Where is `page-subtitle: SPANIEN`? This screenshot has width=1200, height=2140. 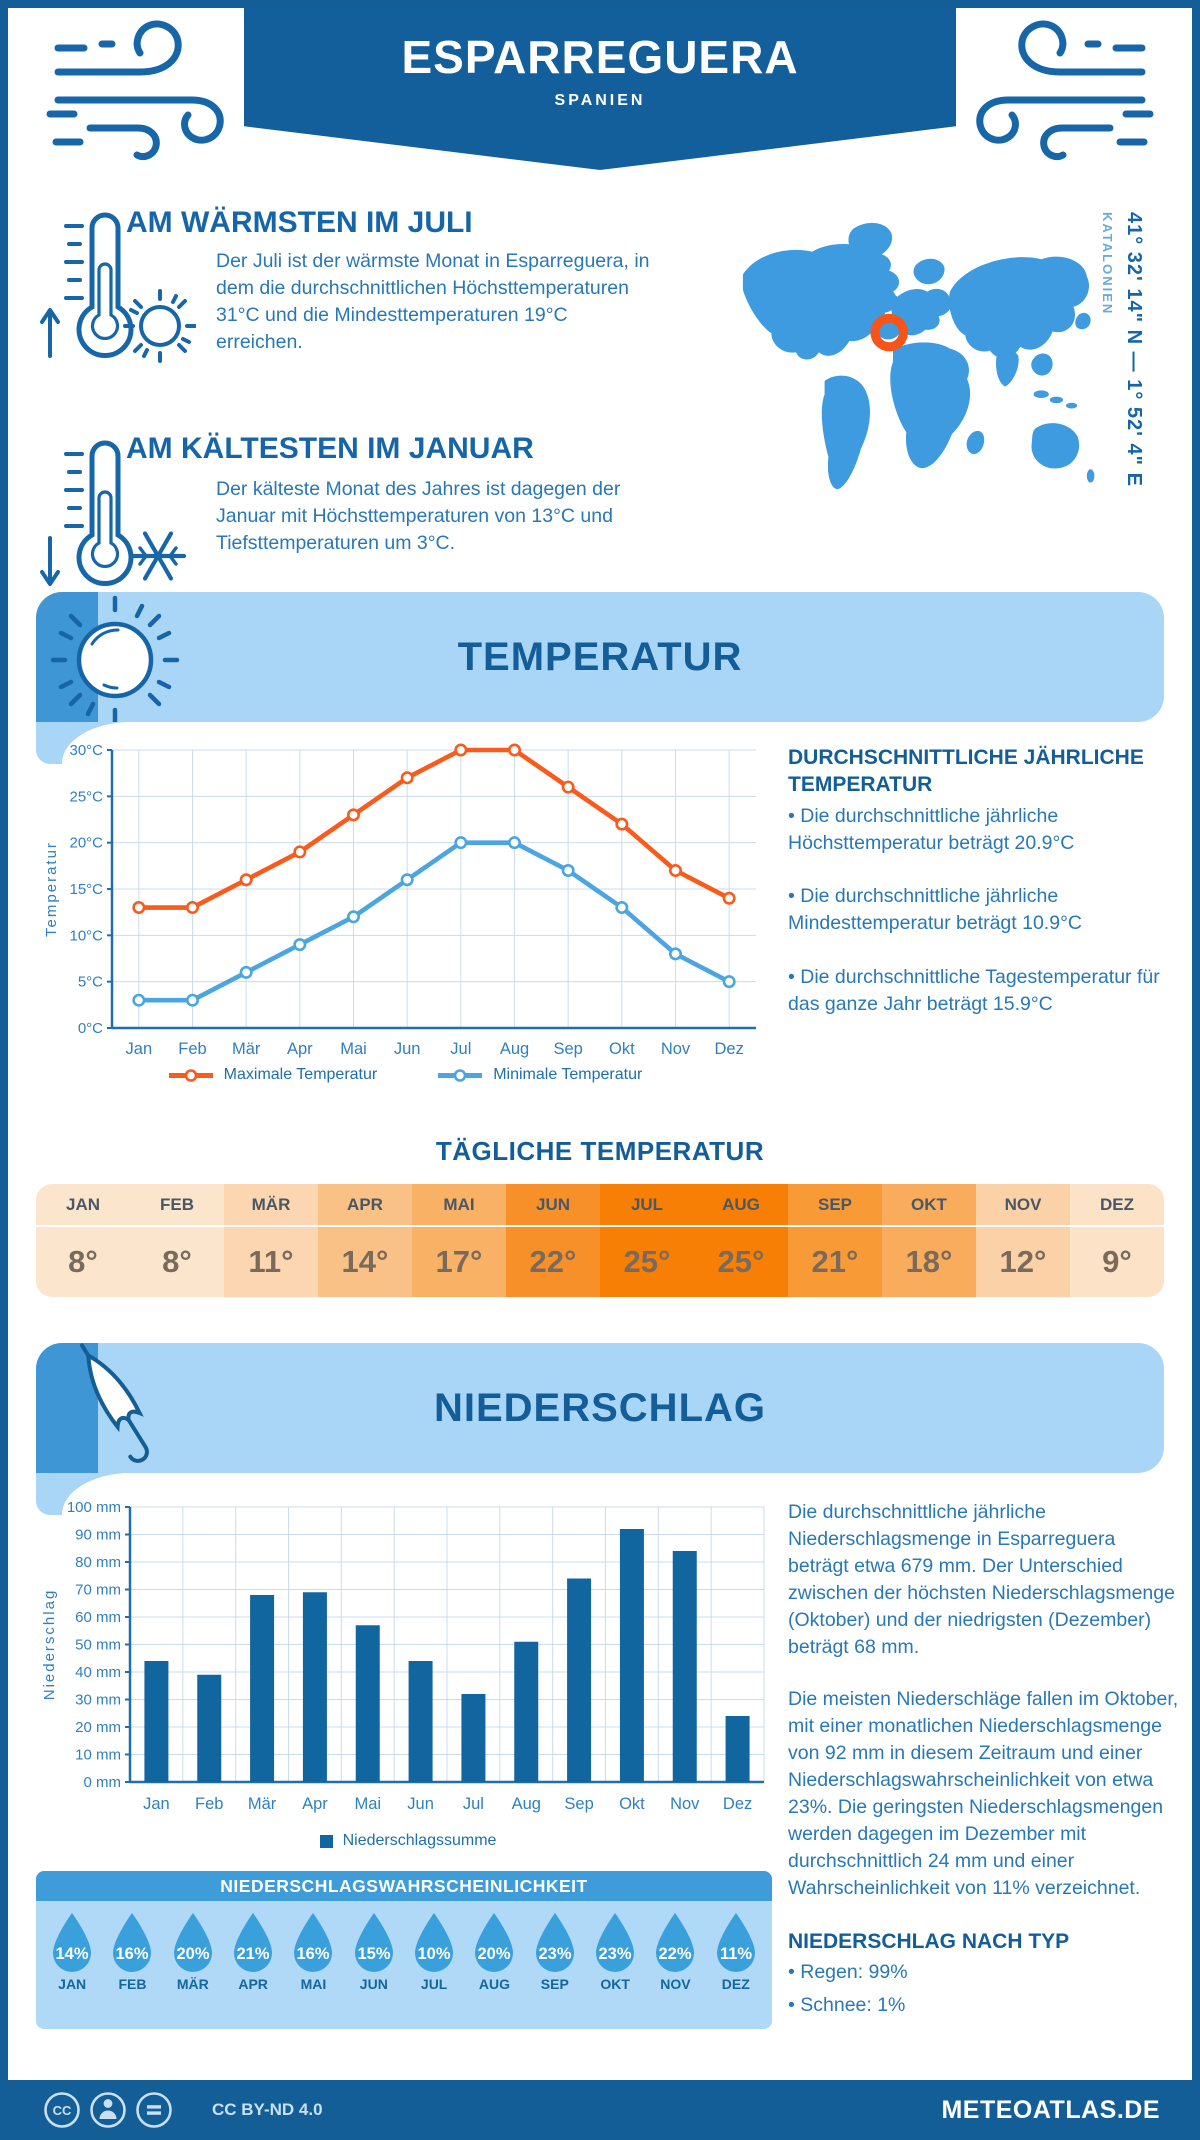 page-subtitle: SPANIEN is located at coordinates (600, 100).